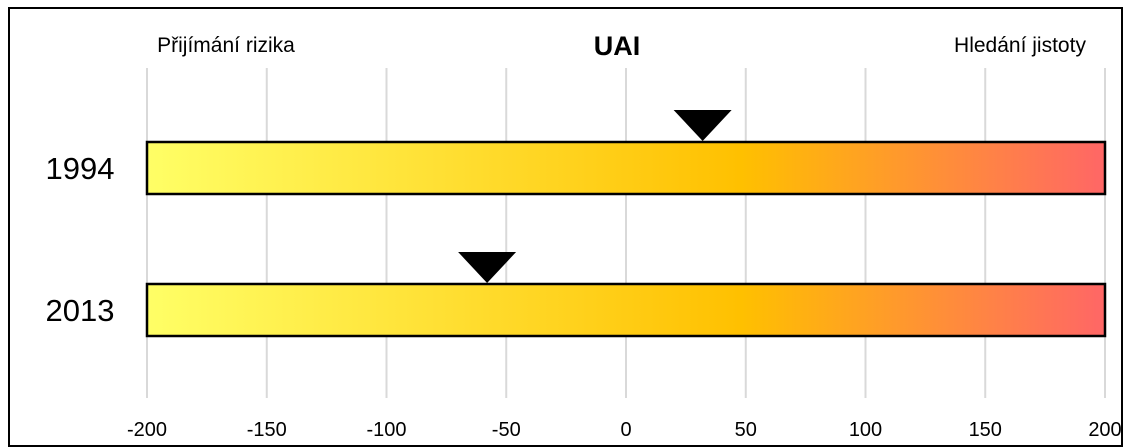 Image resolution: width=1132 pixels, height=447 pixels. Describe the element at coordinates (702, 125) in the screenshot. I see `value-marker-1994` at that location.